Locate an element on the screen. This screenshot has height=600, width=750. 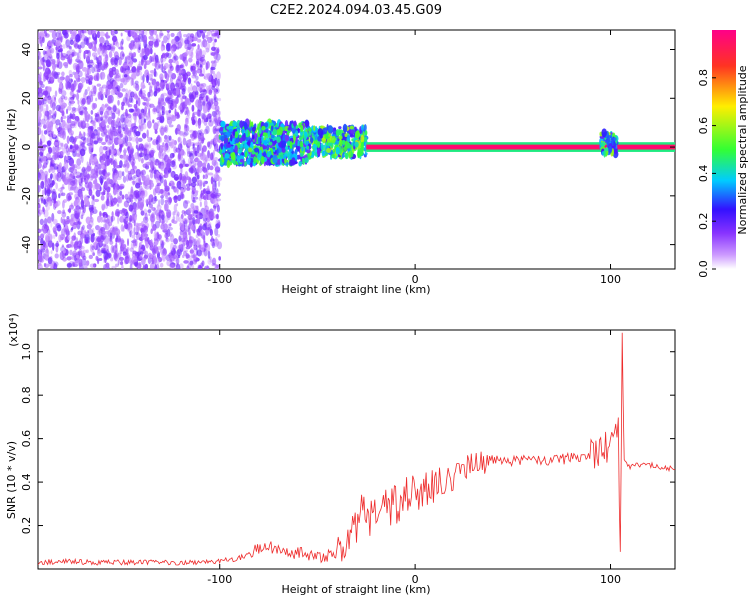
spectrogram-y-tick-label: -20 is located at coordinates (26, 196).